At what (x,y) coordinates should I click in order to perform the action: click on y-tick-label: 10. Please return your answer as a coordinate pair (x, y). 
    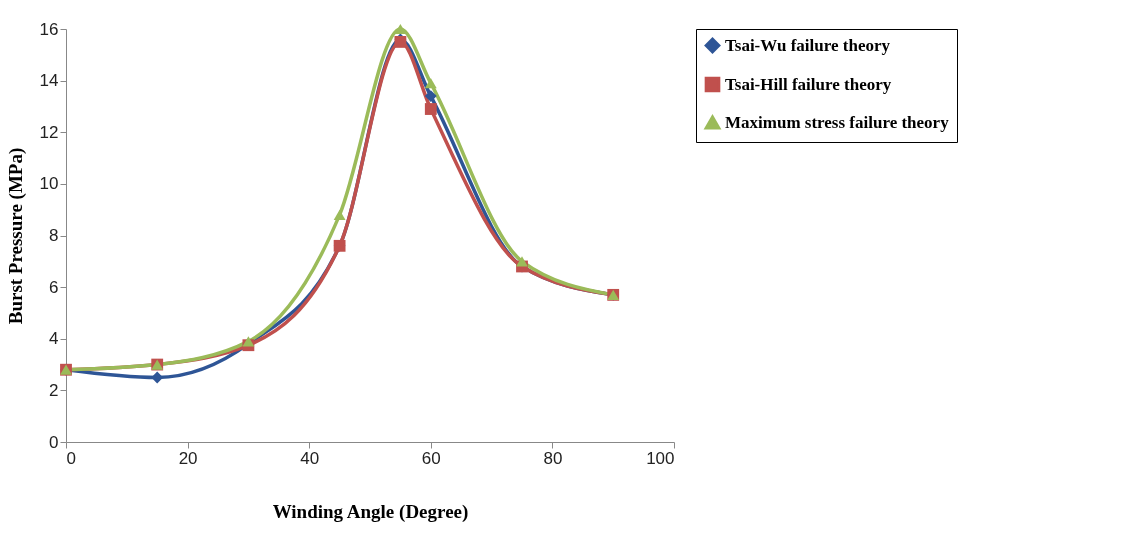
    Looking at the image, I should click on (49, 184).